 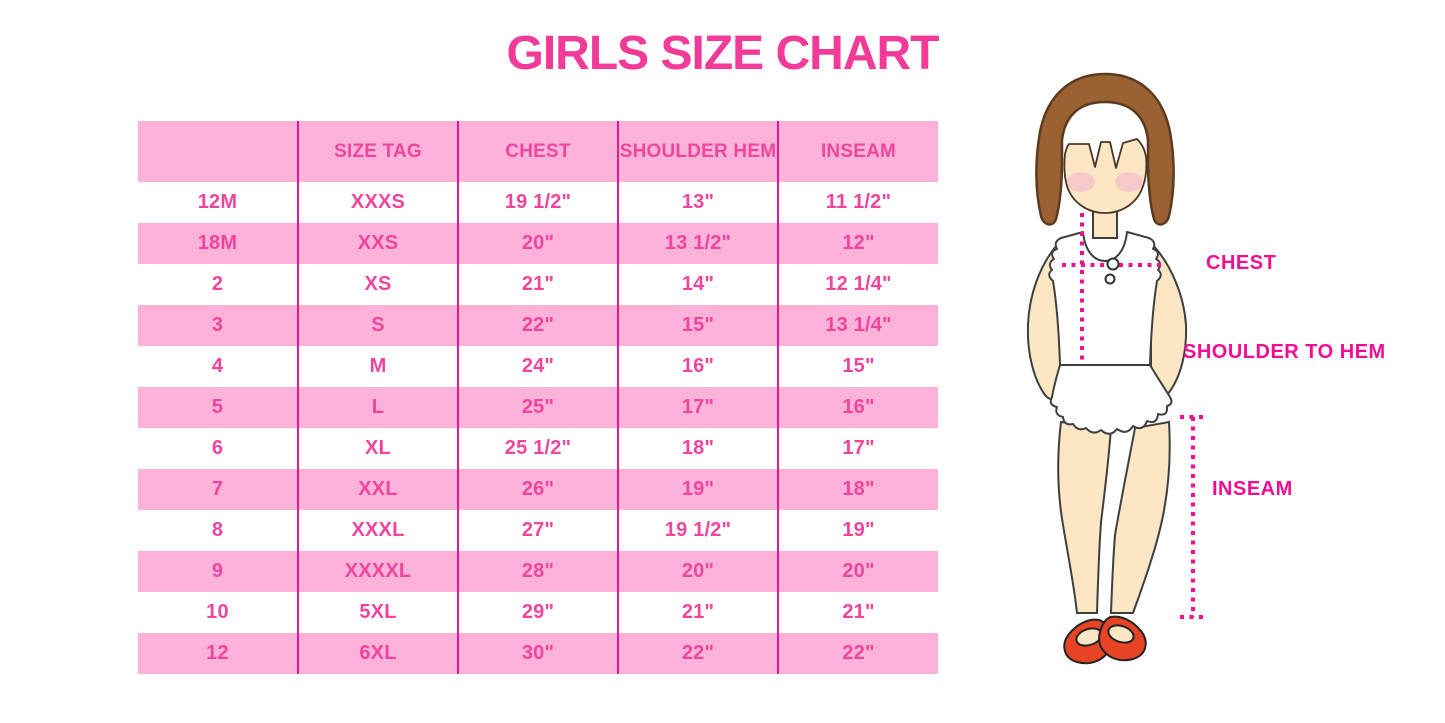 What do you see at coordinates (1110, 279) in the screenshot?
I see `bottom-button` at bounding box center [1110, 279].